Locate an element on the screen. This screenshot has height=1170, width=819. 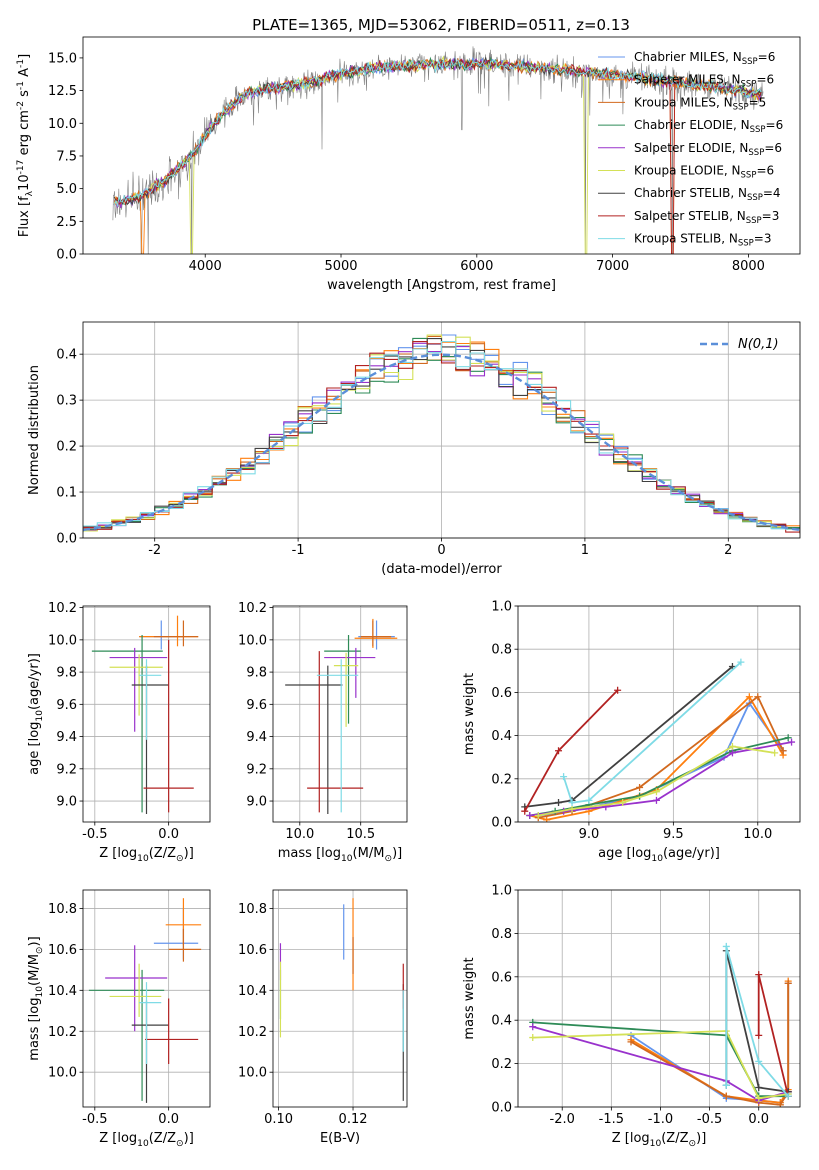
legend-entry: Chabrier MILES, NSSP=6 is located at coordinates (704, 58).